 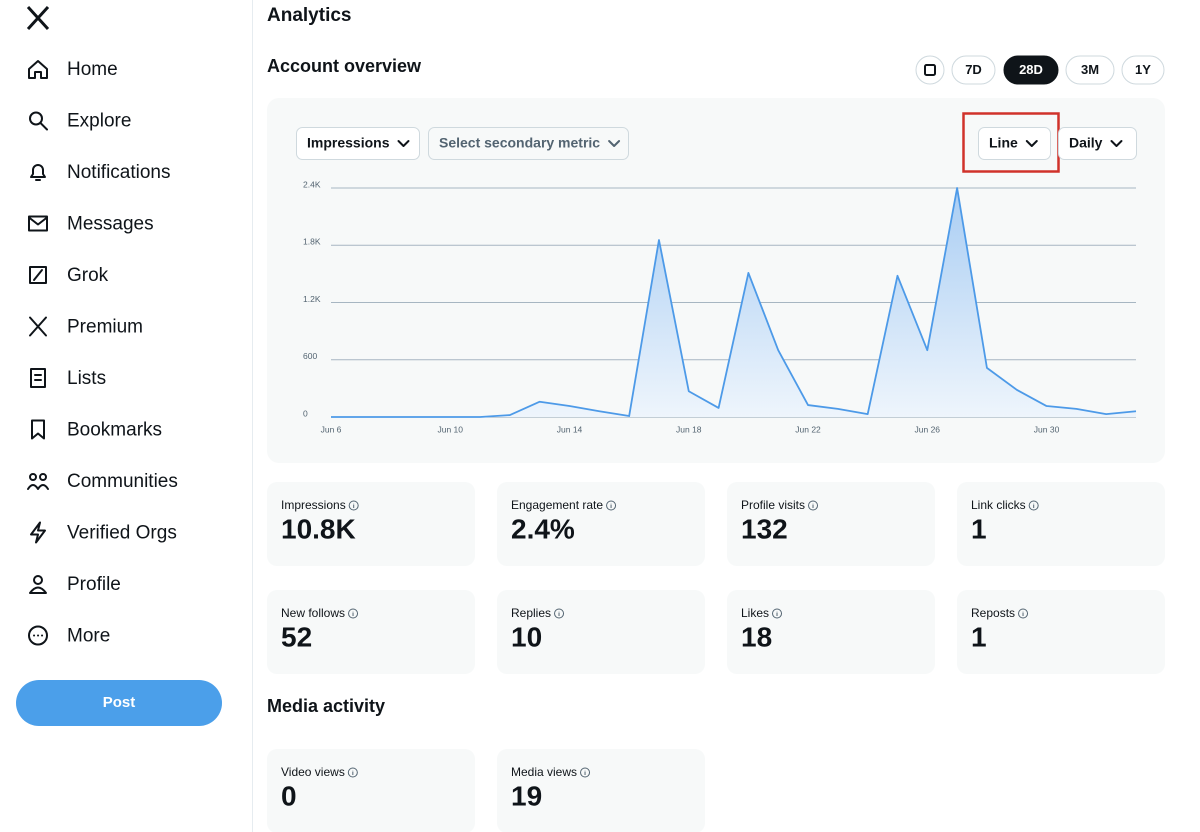 What do you see at coordinates (526, 795) in the screenshot?
I see `stat-value: 19` at bounding box center [526, 795].